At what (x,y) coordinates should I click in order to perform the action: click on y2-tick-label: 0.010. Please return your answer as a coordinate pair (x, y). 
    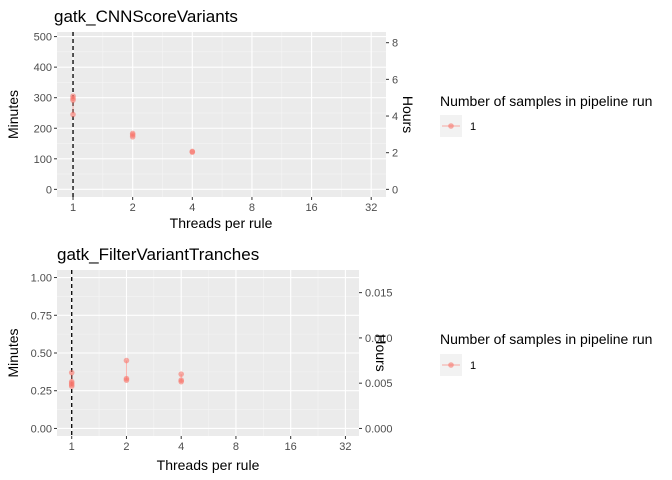
    Looking at the image, I should click on (379, 339).